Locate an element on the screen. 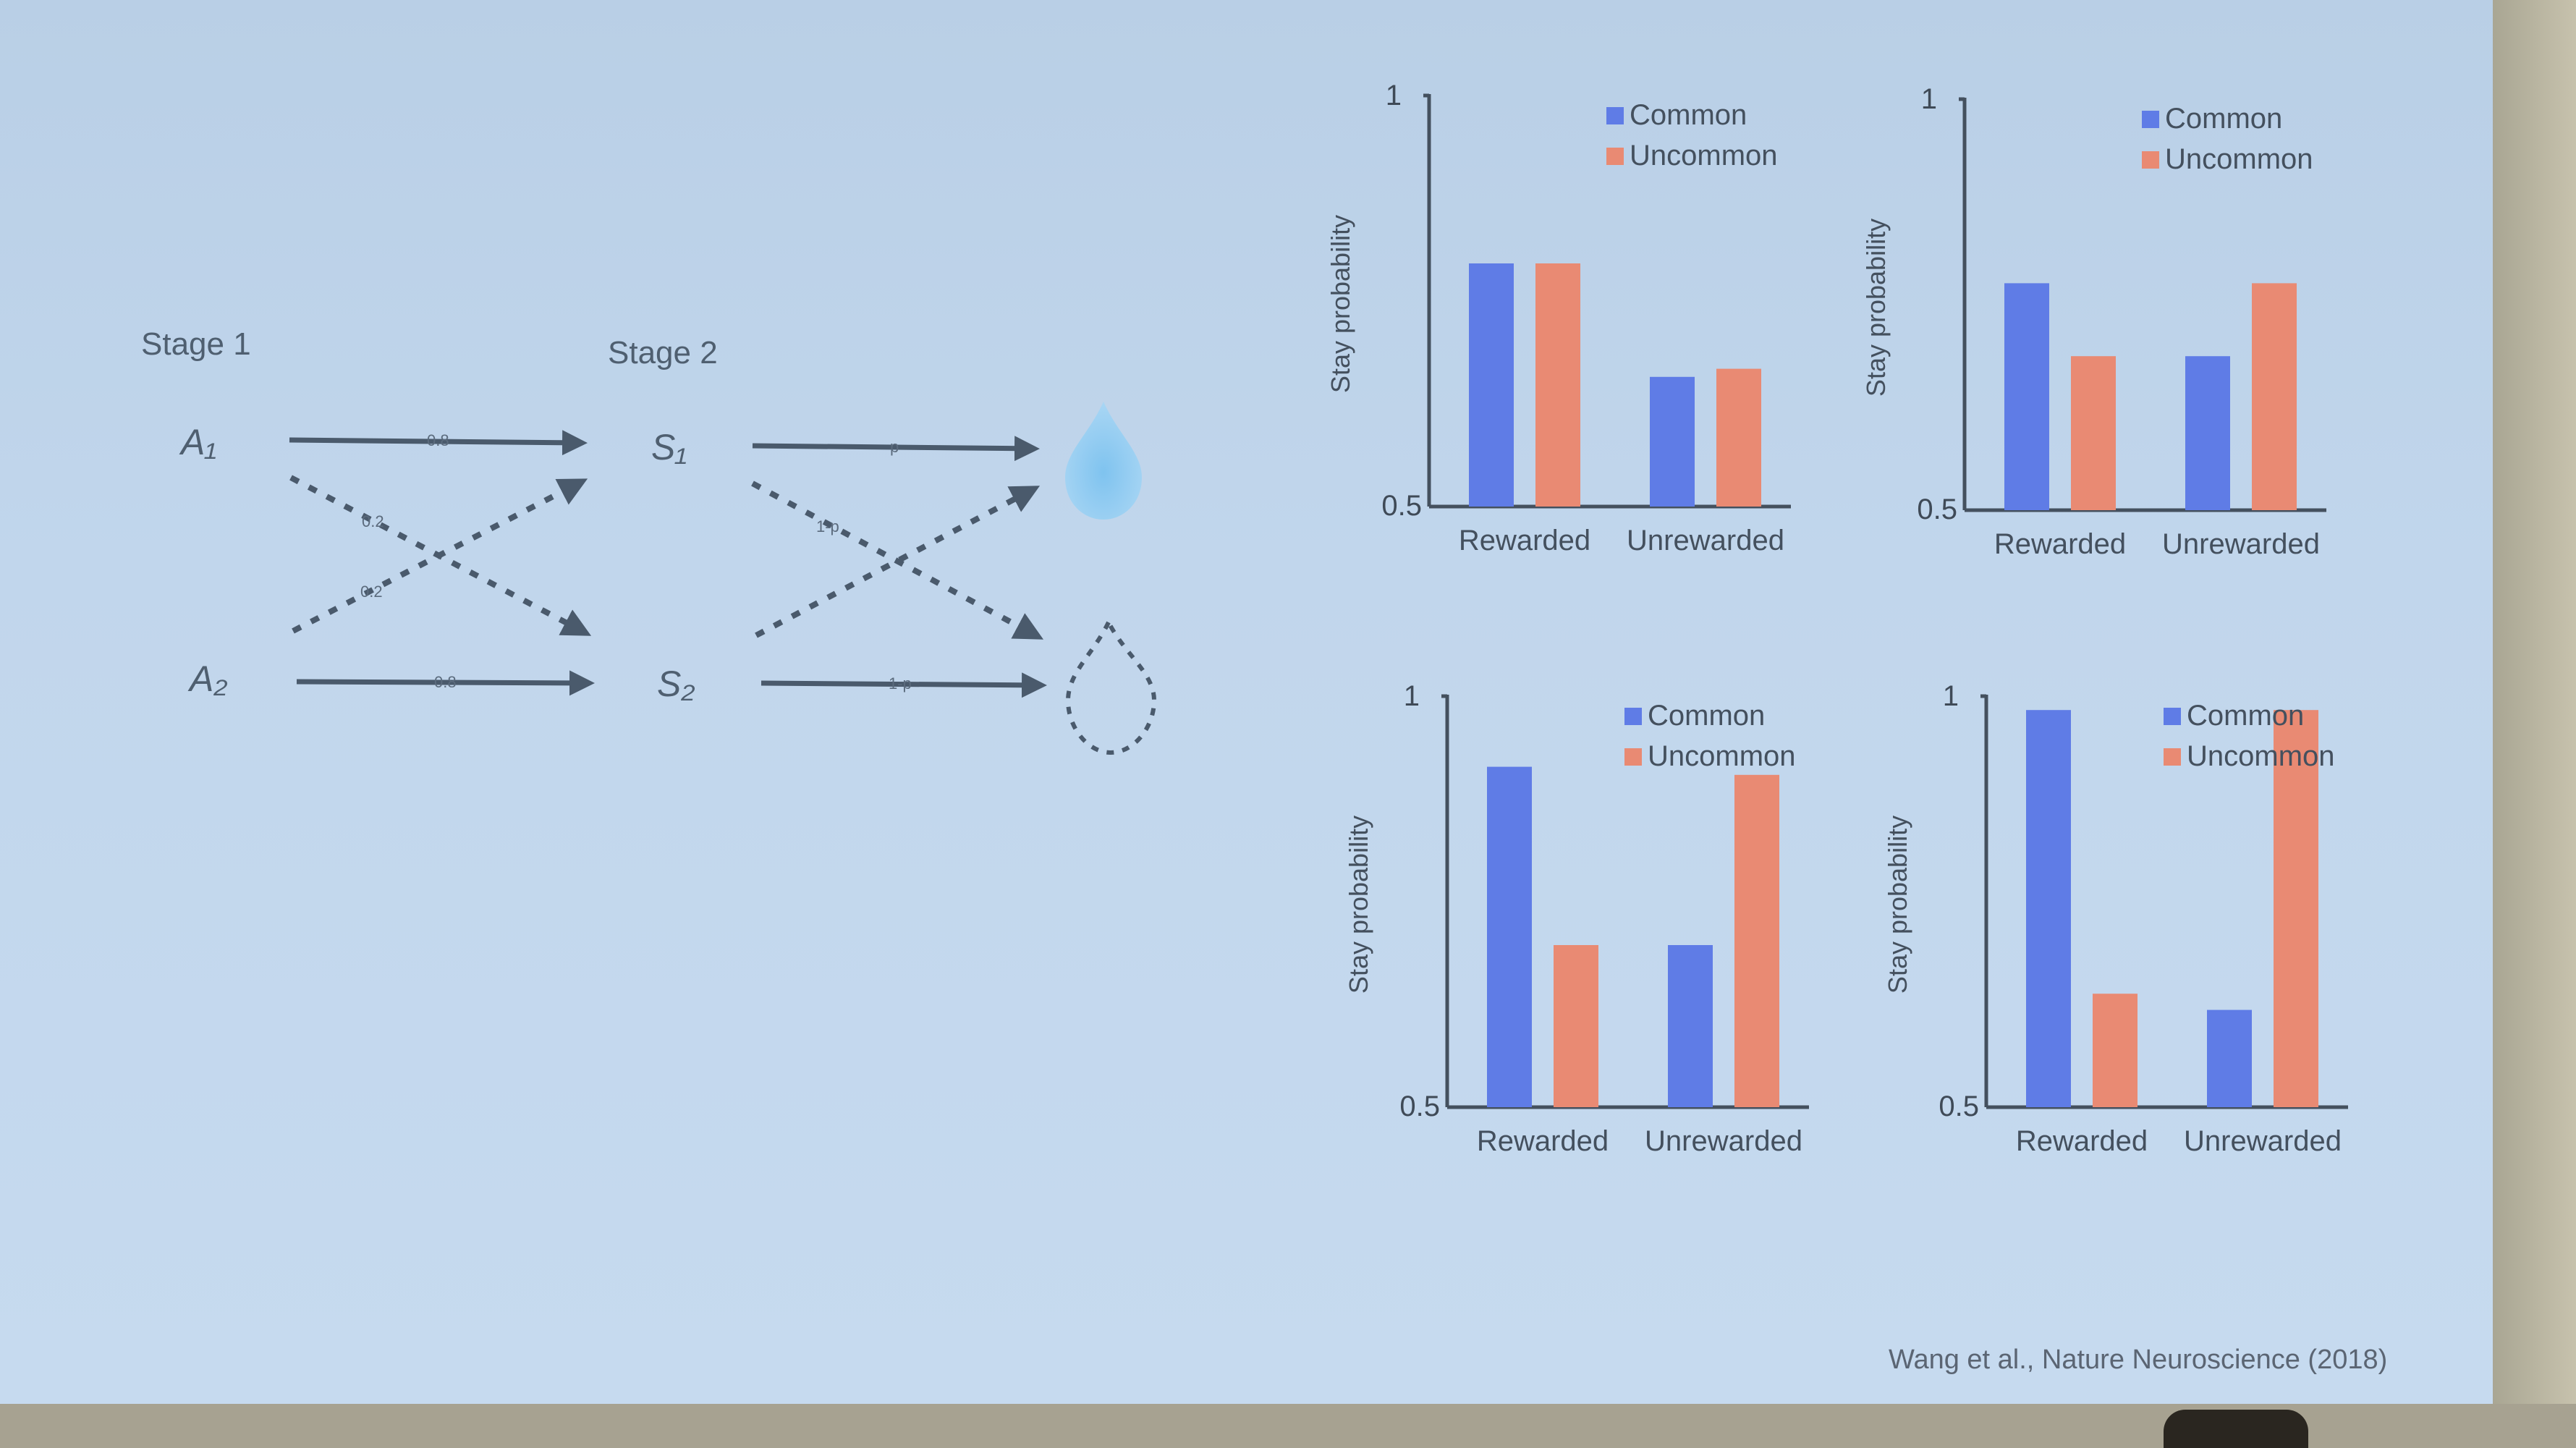 This screenshot has height=1448, width=2576. prob-s1-noreward: 1-p is located at coordinates (827, 526).